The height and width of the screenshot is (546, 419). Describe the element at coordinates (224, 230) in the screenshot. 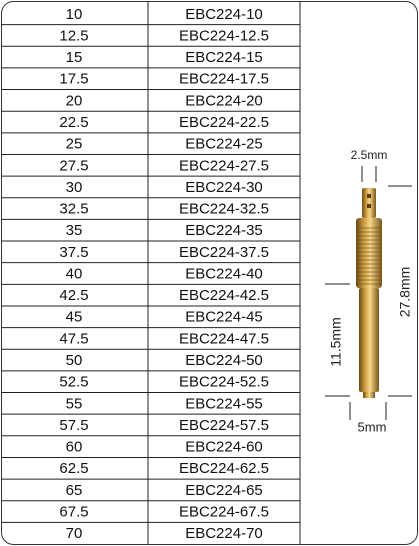

I see `part-cell: EBC224-35` at that location.